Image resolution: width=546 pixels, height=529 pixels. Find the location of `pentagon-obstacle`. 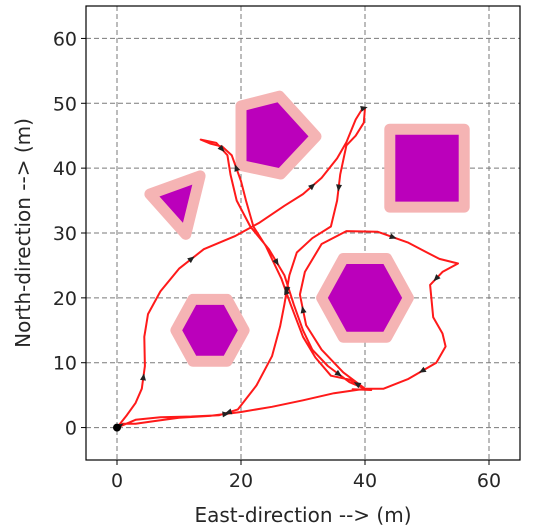

pentagon-obstacle is located at coordinates (278, 135).